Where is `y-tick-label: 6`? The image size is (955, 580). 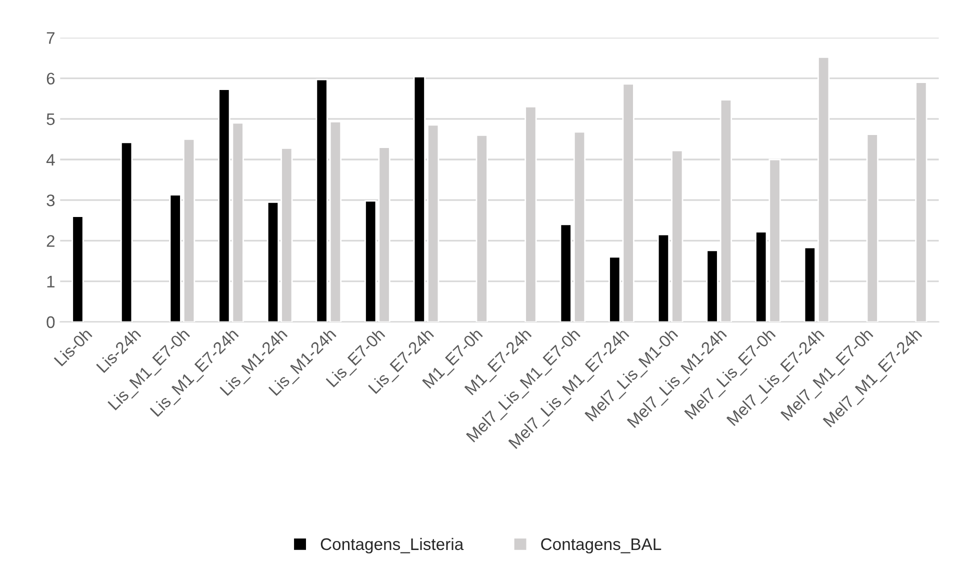
y-tick-label: 6 is located at coordinates (50, 78).